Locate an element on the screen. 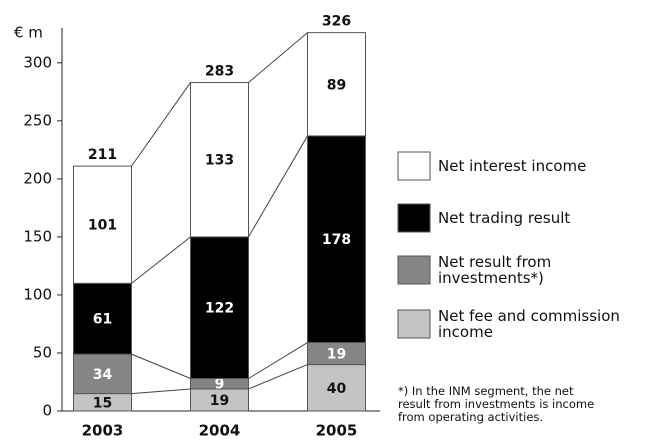 The height and width of the screenshot is (441, 647). data-label: 101 is located at coordinates (102, 226).